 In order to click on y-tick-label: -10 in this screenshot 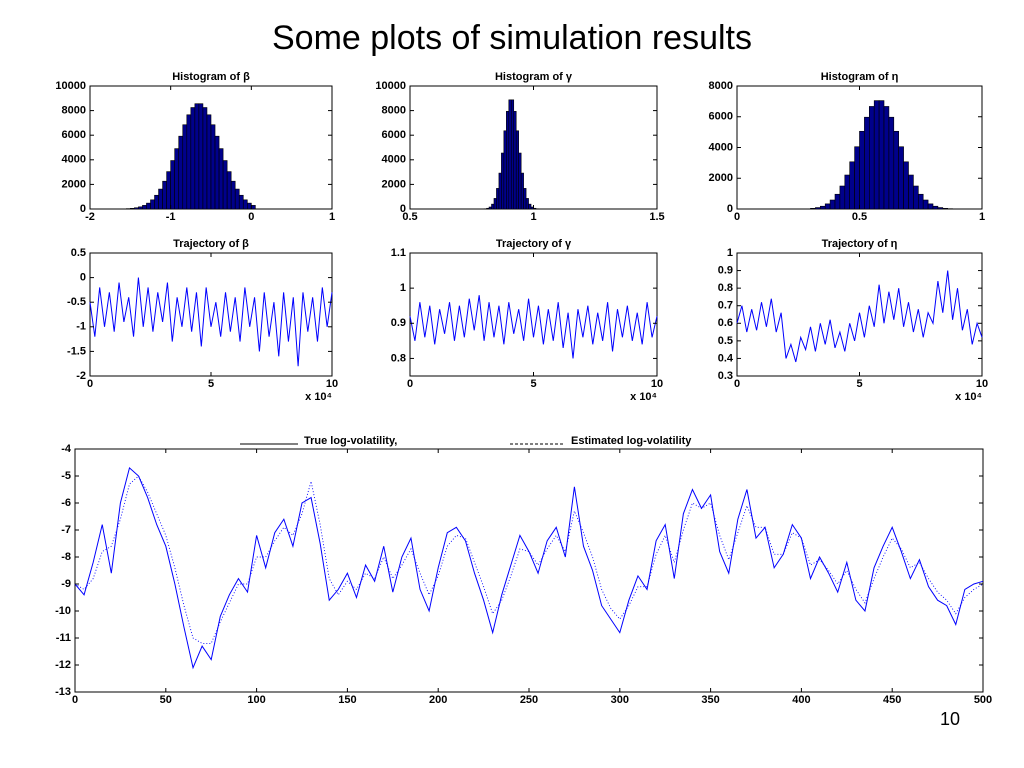, I will do `click(63, 611)`.